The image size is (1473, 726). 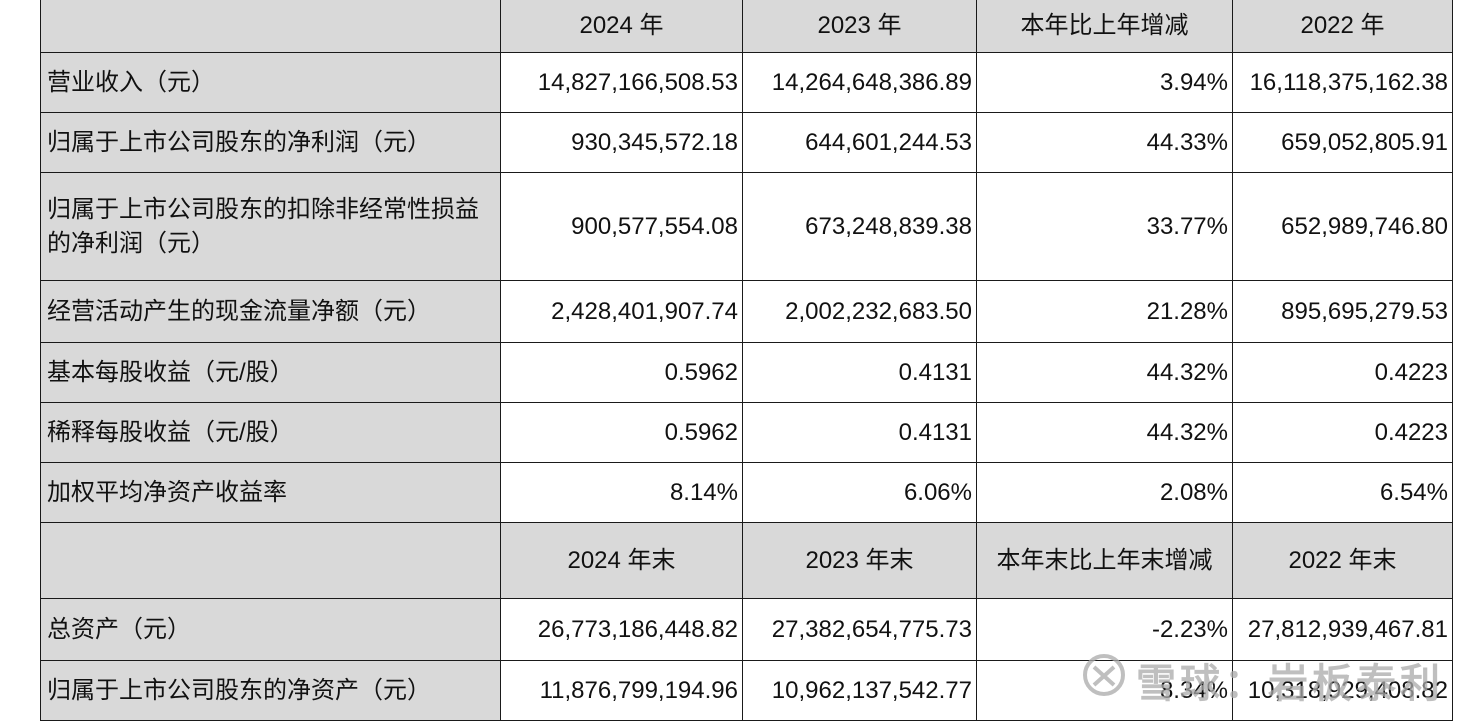 What do you see at coordinates (621, 82) in the screenshot?
I see `value-2024: 14,827,166,508.53` at bounding box center [621, 82].